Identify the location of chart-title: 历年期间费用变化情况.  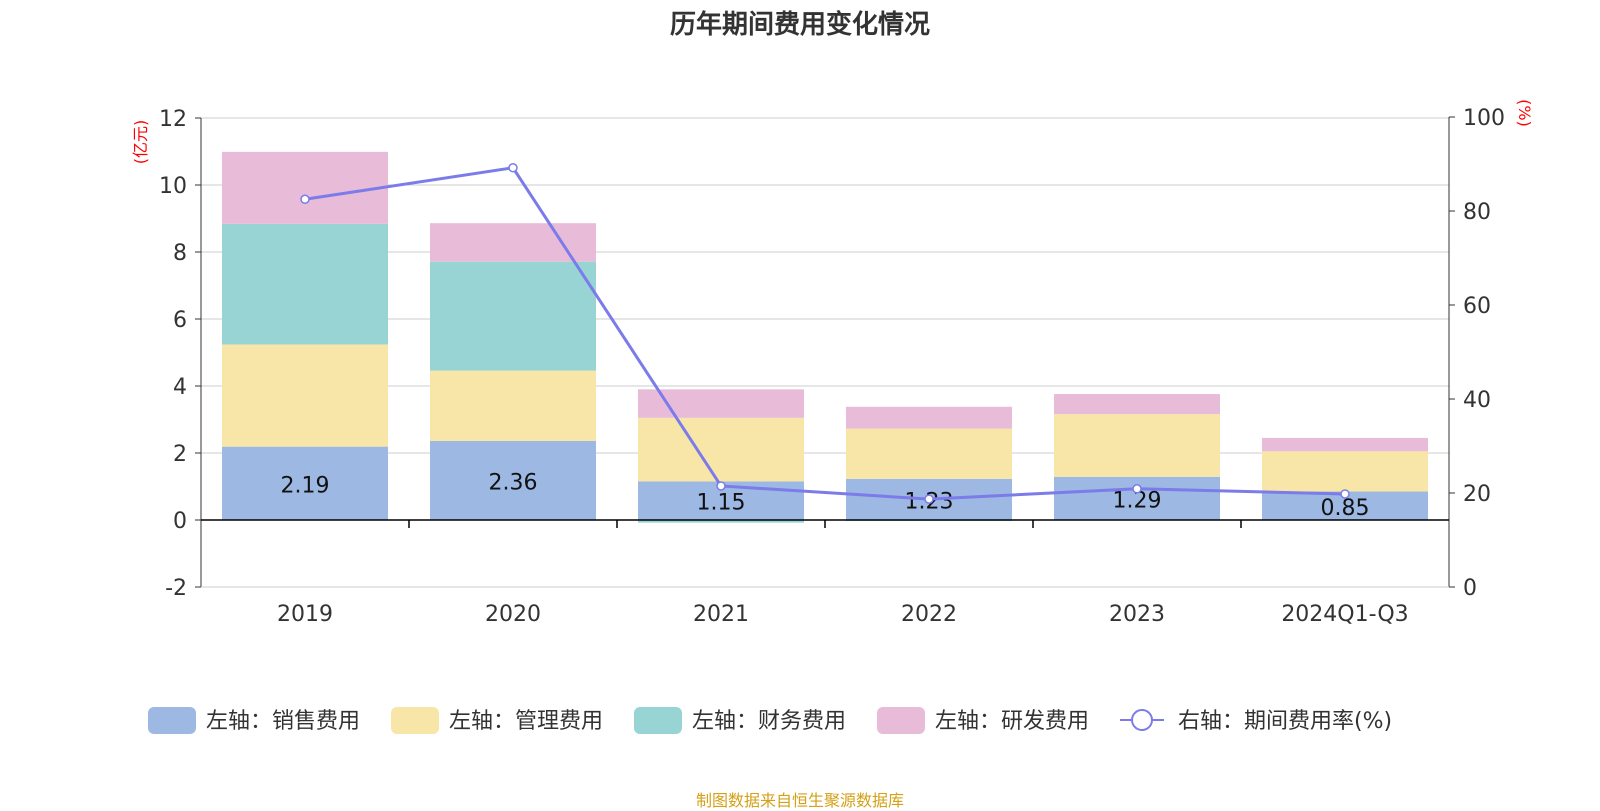
(799, 25).